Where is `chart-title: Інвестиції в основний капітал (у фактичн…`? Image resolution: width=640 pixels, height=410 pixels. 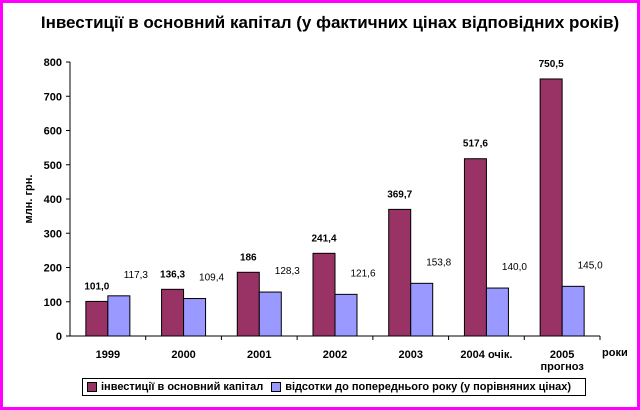 chart-title: Інвестиції в основний капітал (у фактичн… is located at coordinates (330, 22).